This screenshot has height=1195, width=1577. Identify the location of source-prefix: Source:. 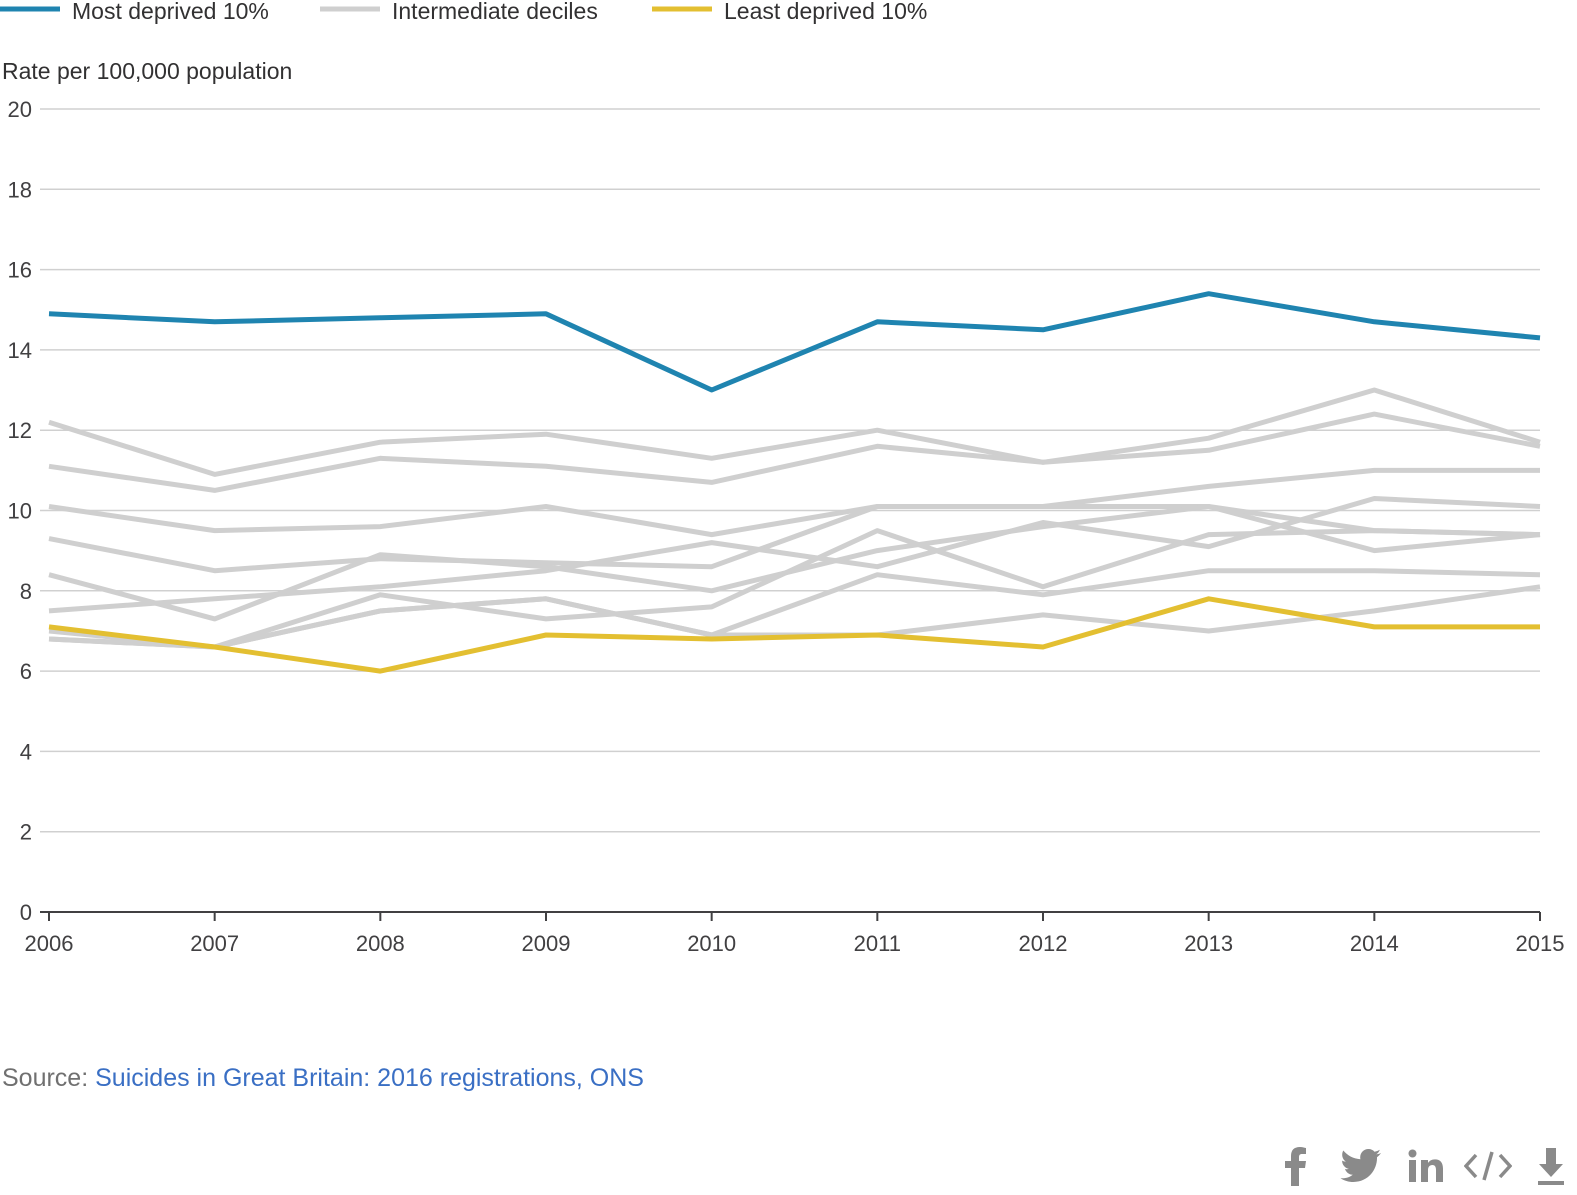
(49, 1078).